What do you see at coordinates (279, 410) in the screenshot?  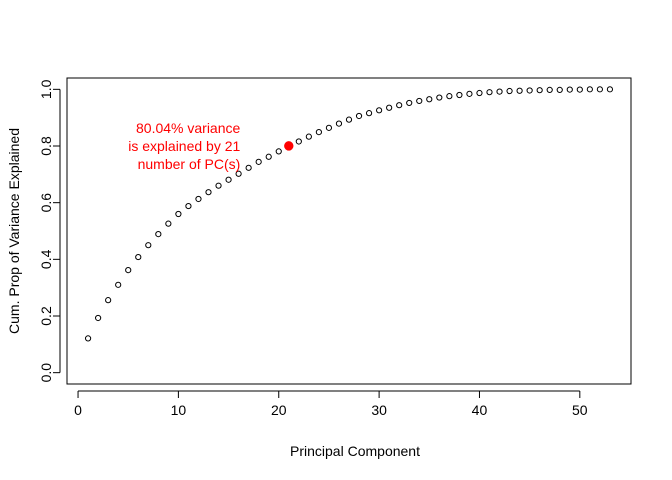 I see `x-tick-label: 20` at bounding box center [279, 410].